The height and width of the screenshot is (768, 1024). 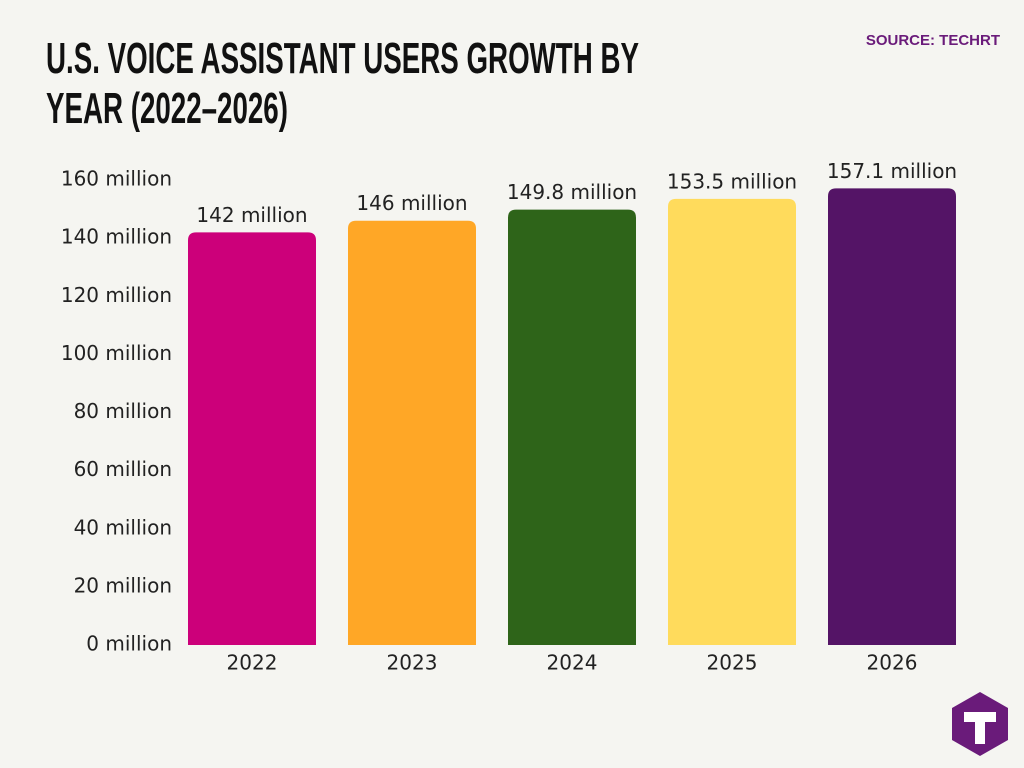 I want to click on x-tick-label: 2023, so click(x=412, y=663).